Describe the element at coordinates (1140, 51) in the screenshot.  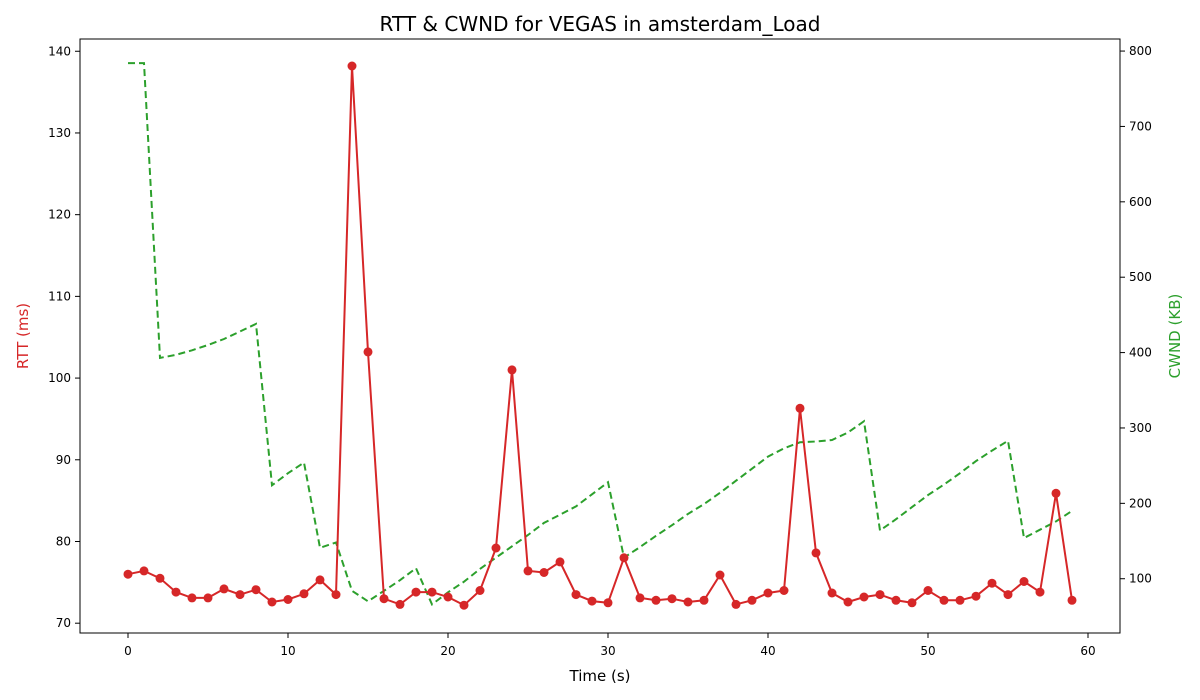
I see `y-right-tick-label: 800` at that location.